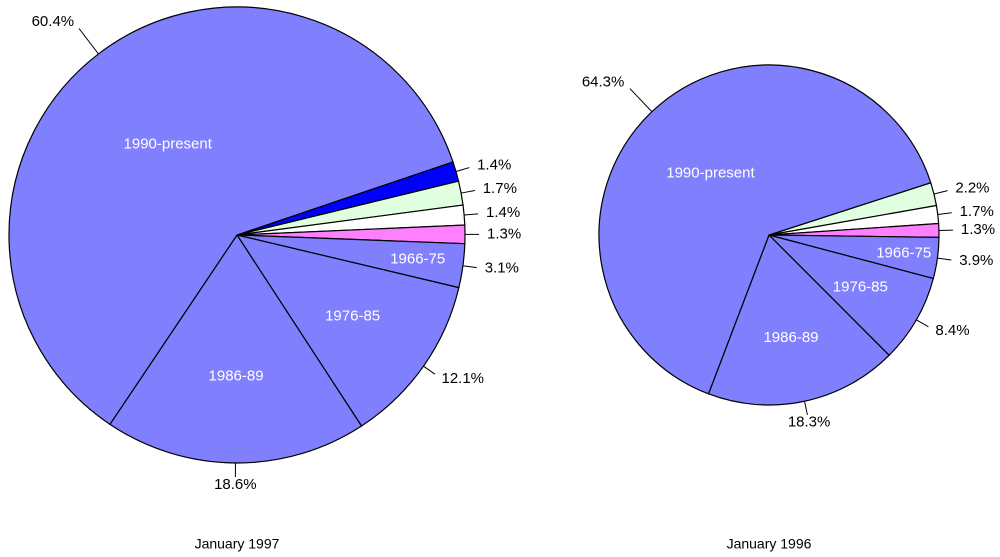 The height and width of the screenshot is (557, 1000). I want to click on value-label: 2.2%, so click(972, 188).